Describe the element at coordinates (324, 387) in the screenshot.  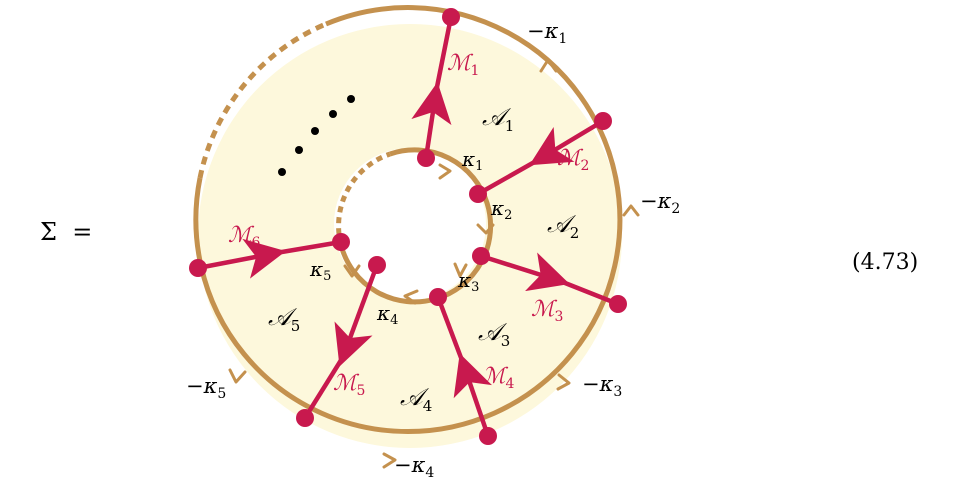
I see `arrow-m5-tail` at that location.